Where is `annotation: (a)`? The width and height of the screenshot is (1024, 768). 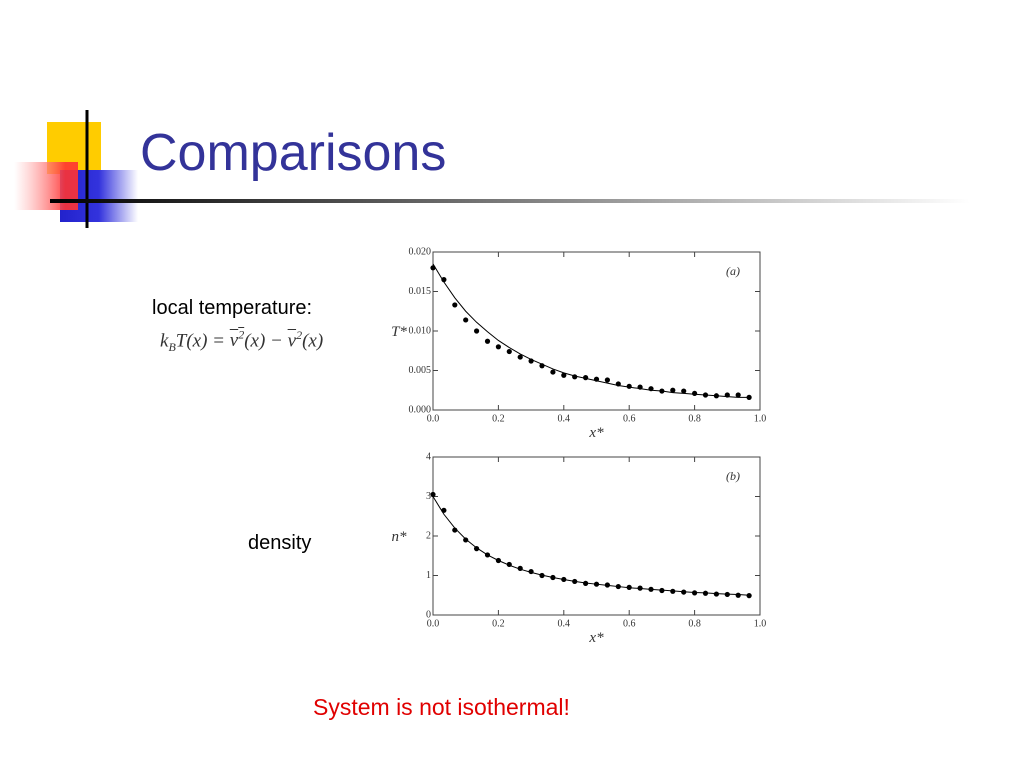 annotation: (a) is located at coordinates (733, 271).